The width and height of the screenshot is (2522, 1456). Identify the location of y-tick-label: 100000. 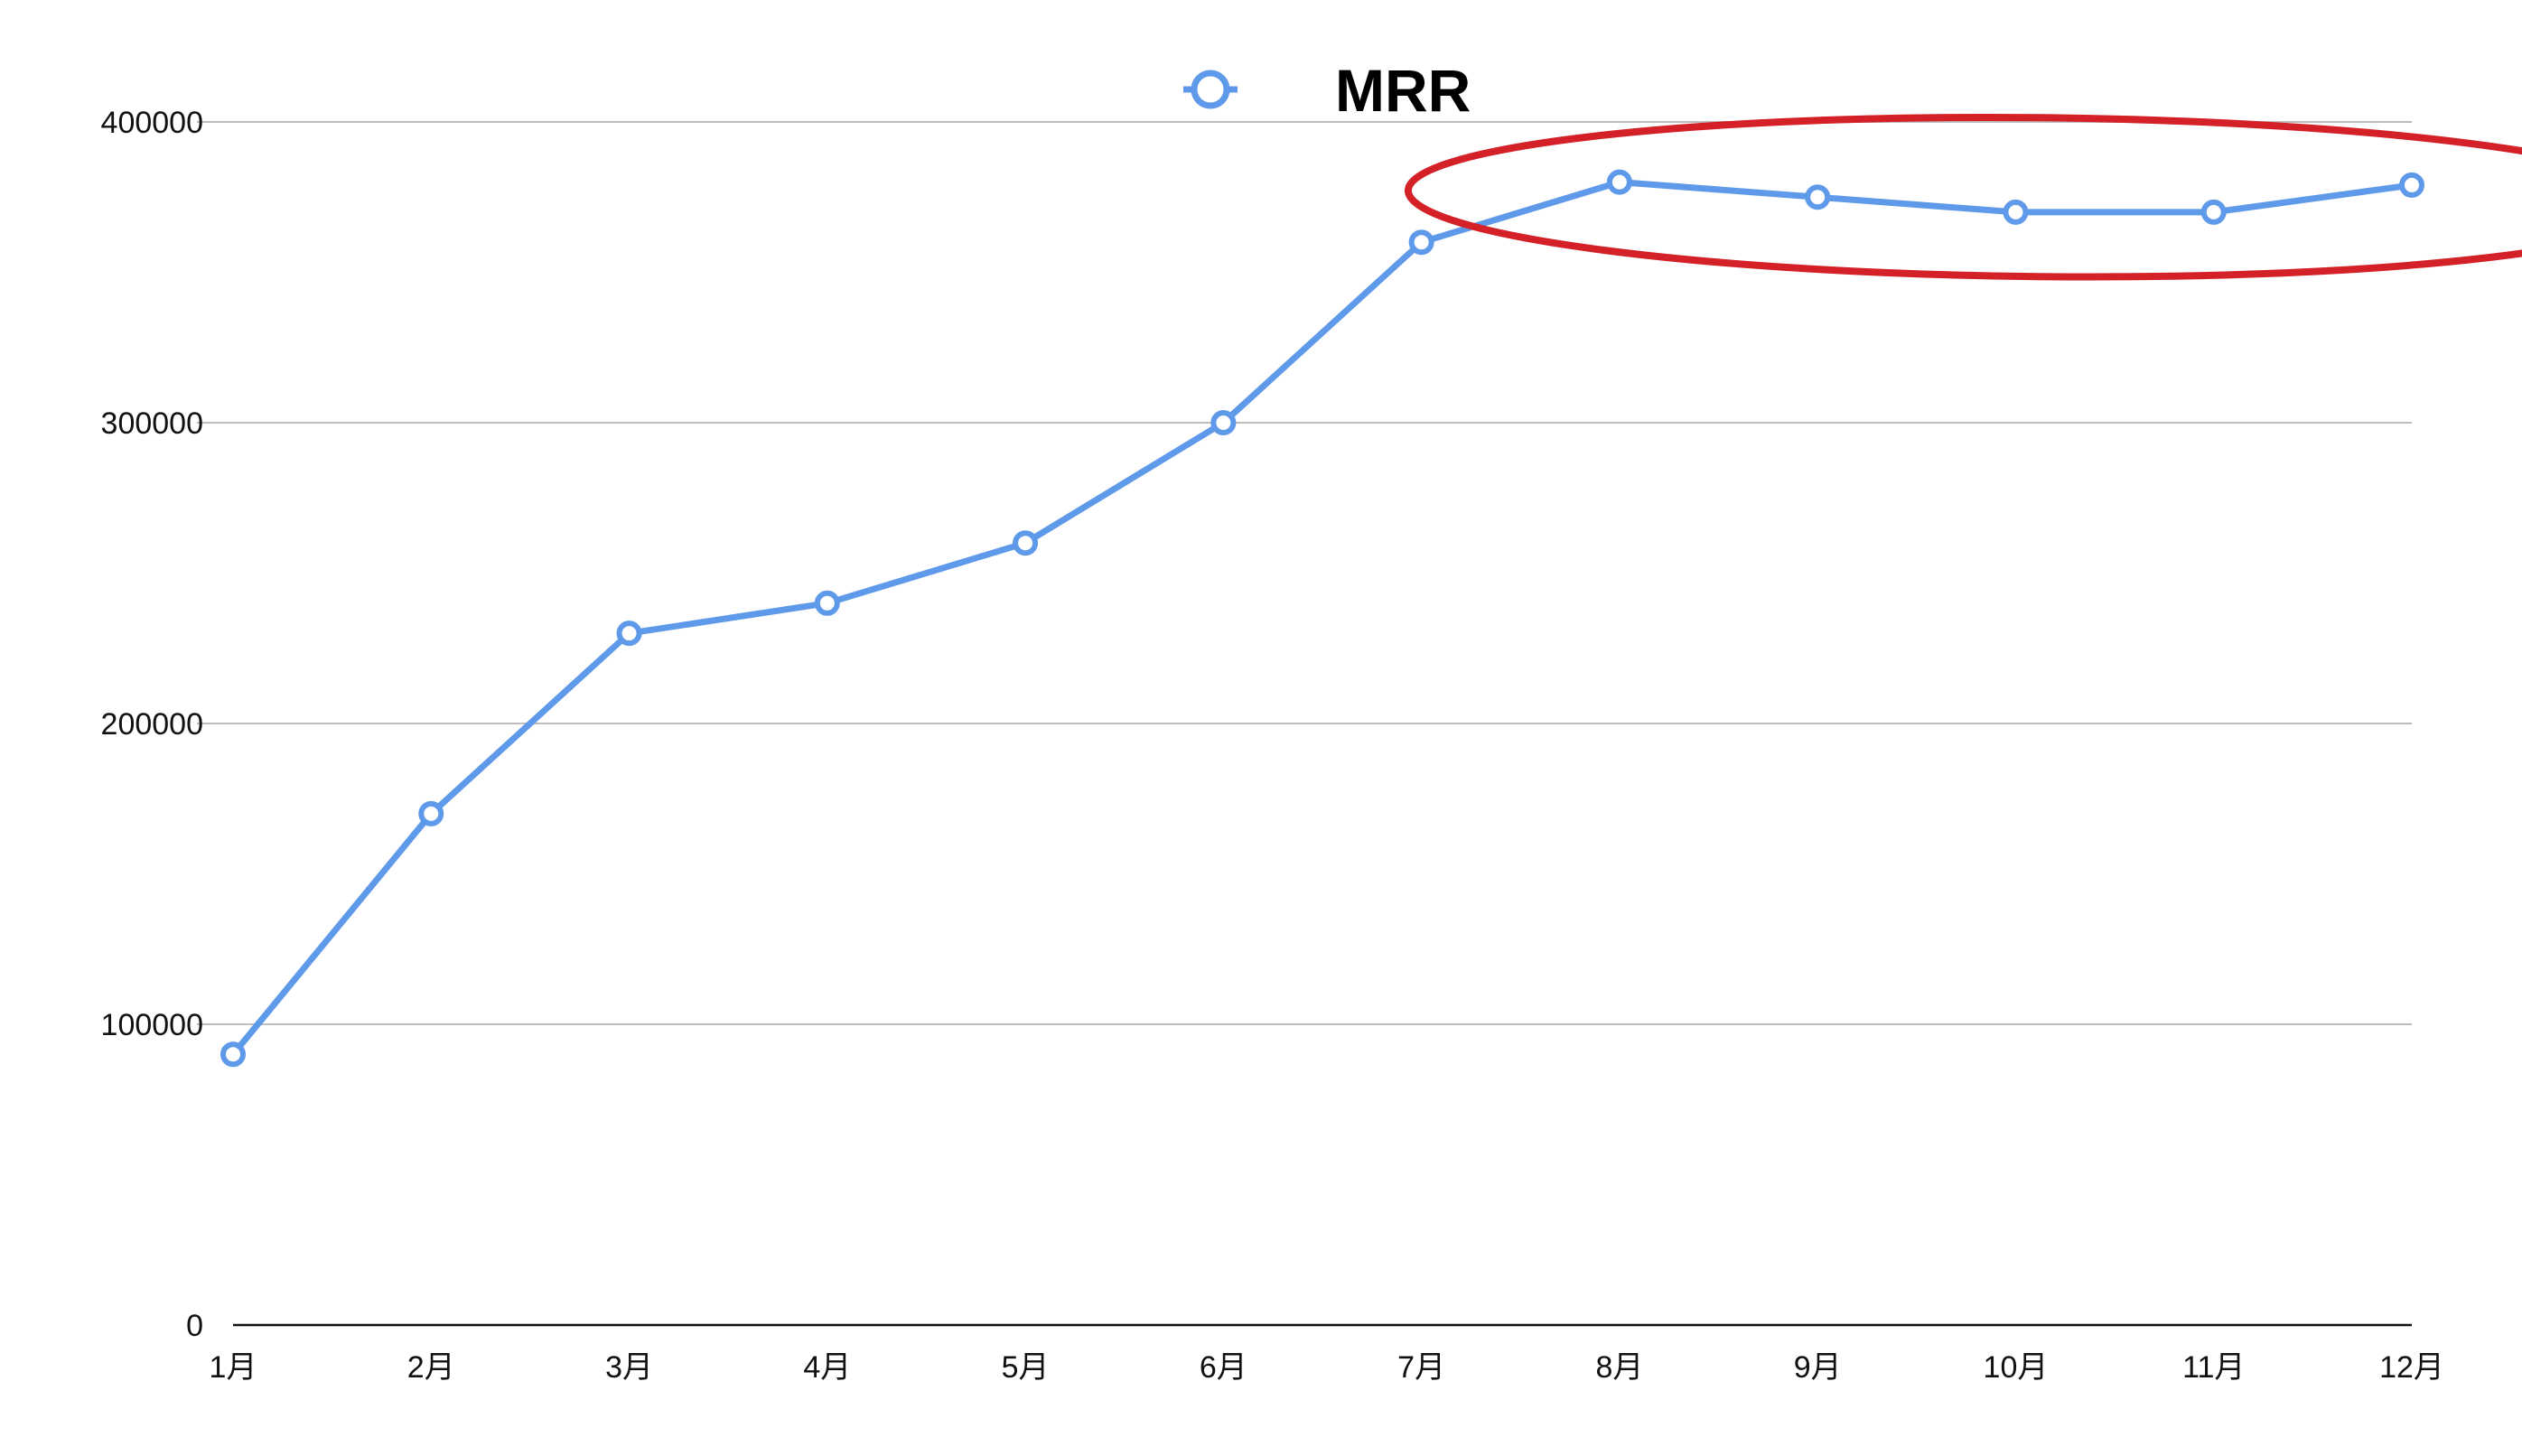
(152, 1025).